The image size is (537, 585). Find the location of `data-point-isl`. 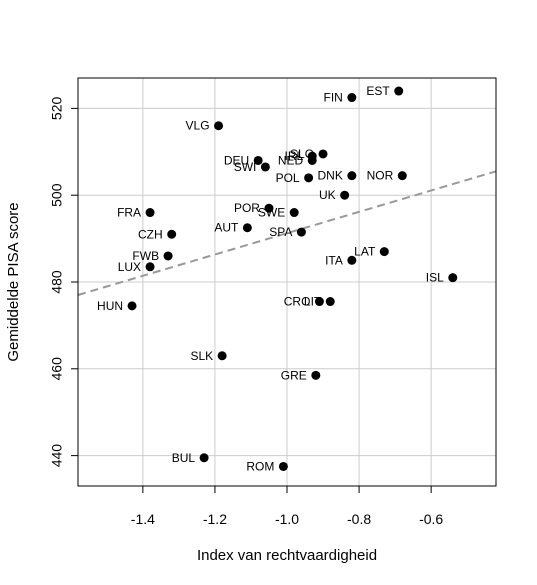

data-point-isl is located at coordinates (453, 278).